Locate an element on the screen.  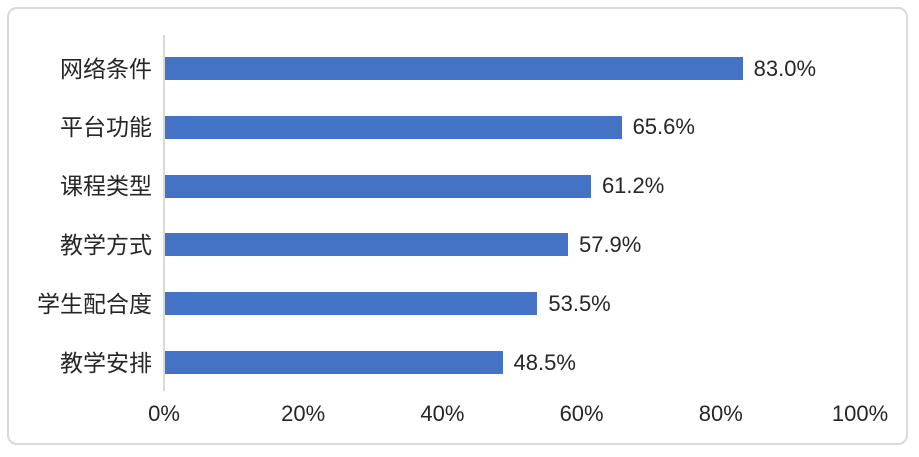
value-label: 57.9% is located at coordinates (610, 244).